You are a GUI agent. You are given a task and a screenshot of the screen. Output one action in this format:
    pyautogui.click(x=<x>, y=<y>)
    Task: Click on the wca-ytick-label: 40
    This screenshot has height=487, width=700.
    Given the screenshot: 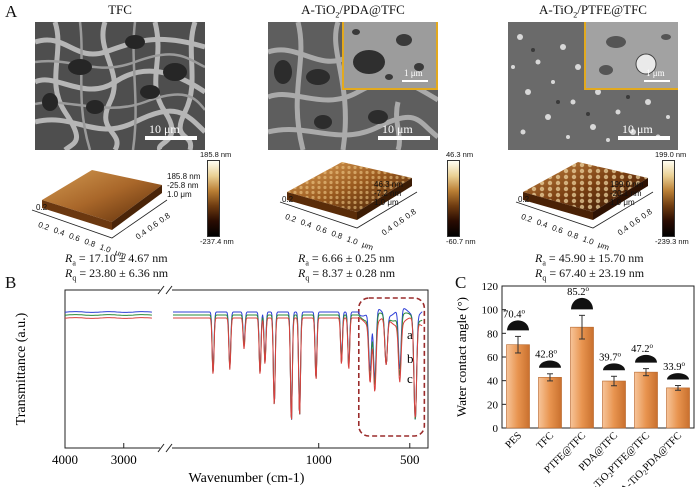 What is the action you would take?
    pyautogui.click(x=493, y=382)
    